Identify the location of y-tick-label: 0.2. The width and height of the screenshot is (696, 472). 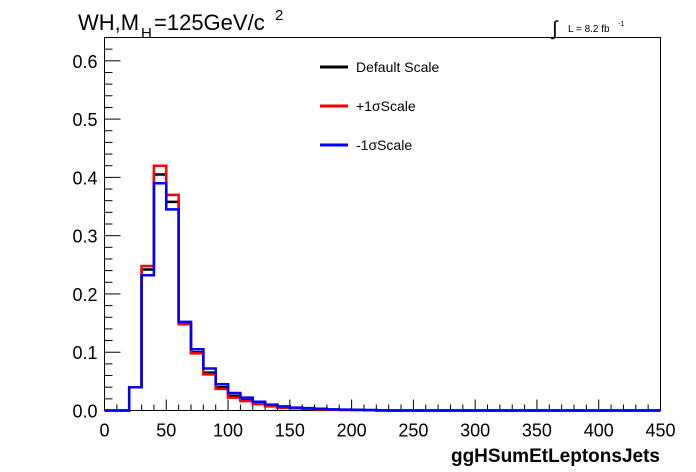
(84, 295).